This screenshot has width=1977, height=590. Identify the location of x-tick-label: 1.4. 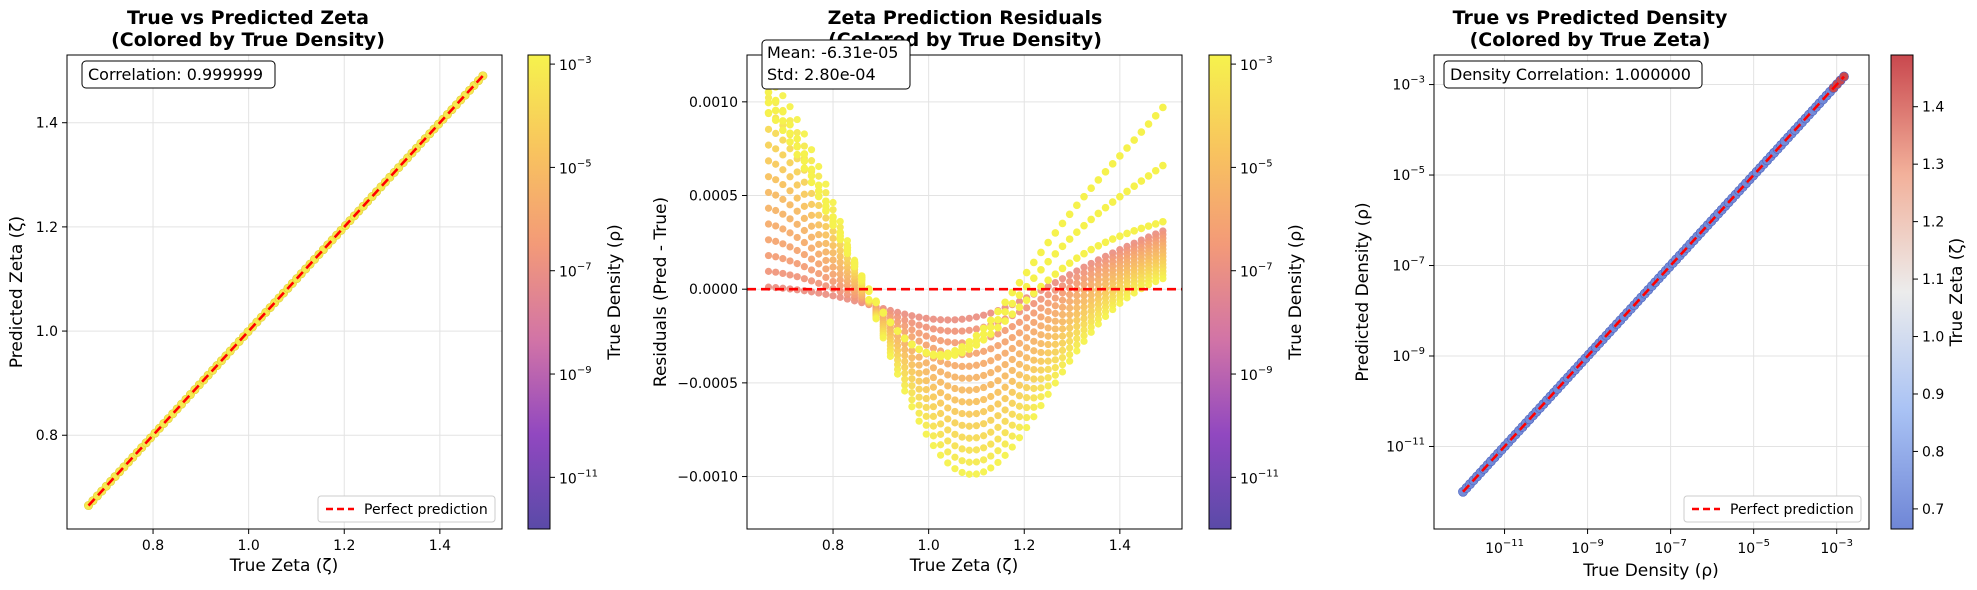
(1120, 546).